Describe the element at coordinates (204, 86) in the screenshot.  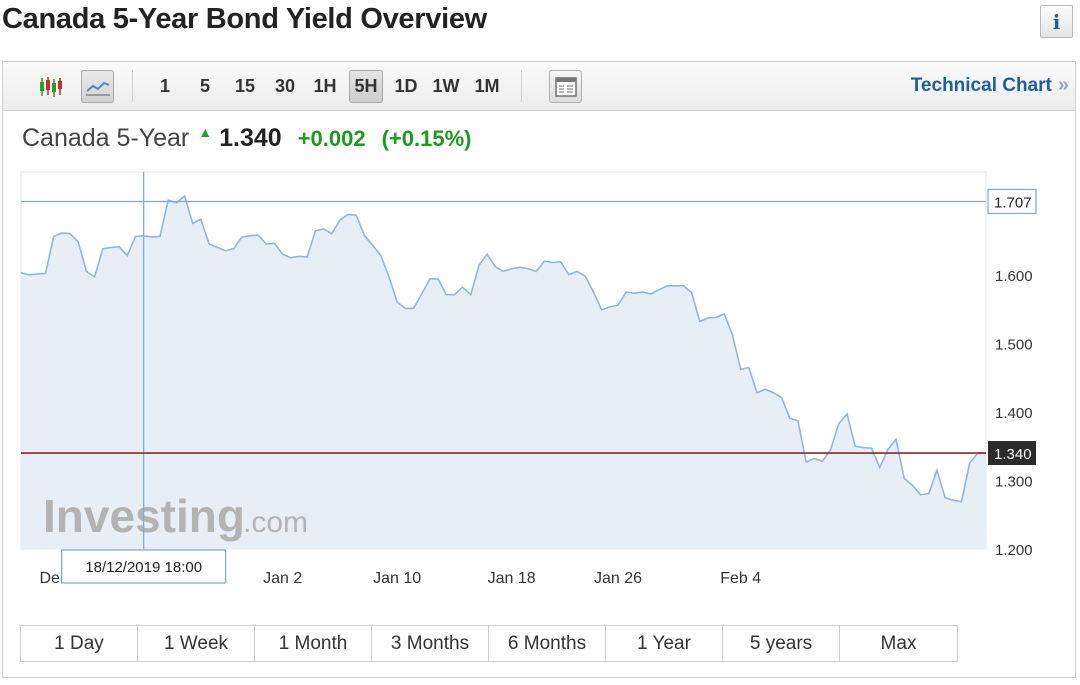
I see `interval-5: 5` at that location.